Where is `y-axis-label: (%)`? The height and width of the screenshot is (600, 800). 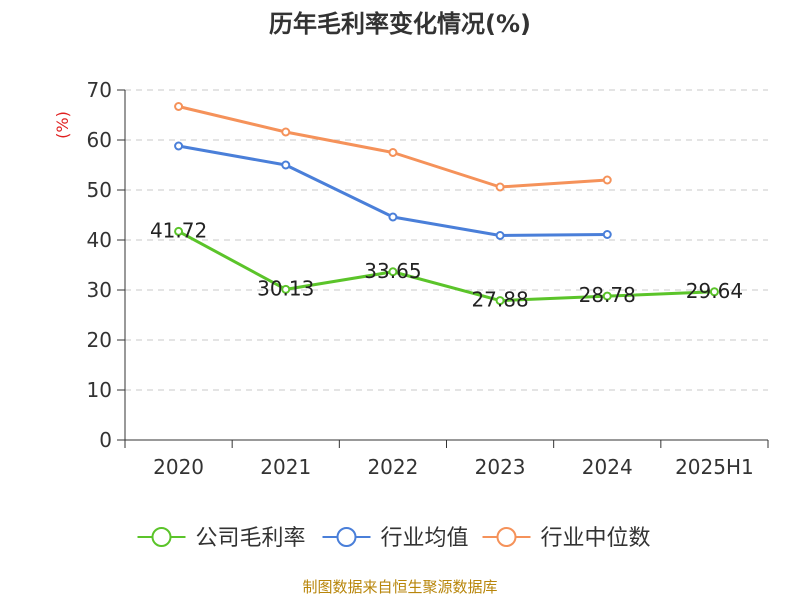
y-axis-label: (%) is located at coordinates (62, 125).